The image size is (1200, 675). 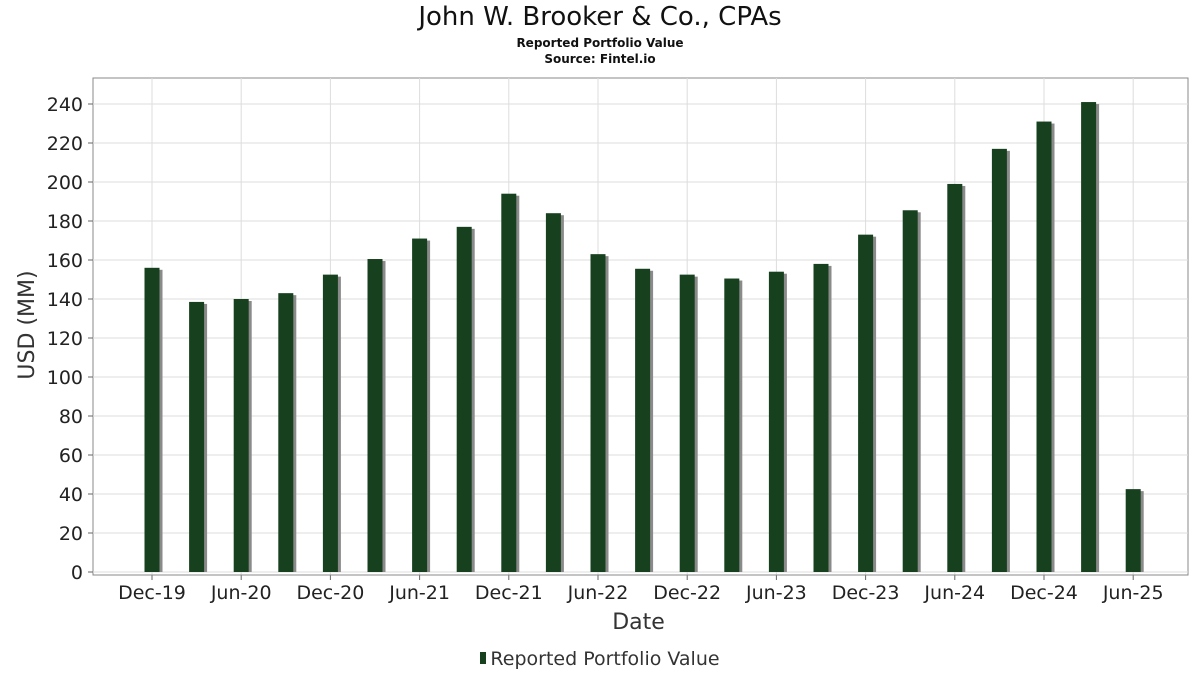 I want to click on x-tick-label: Dec-20, so click(x=330, y=593).